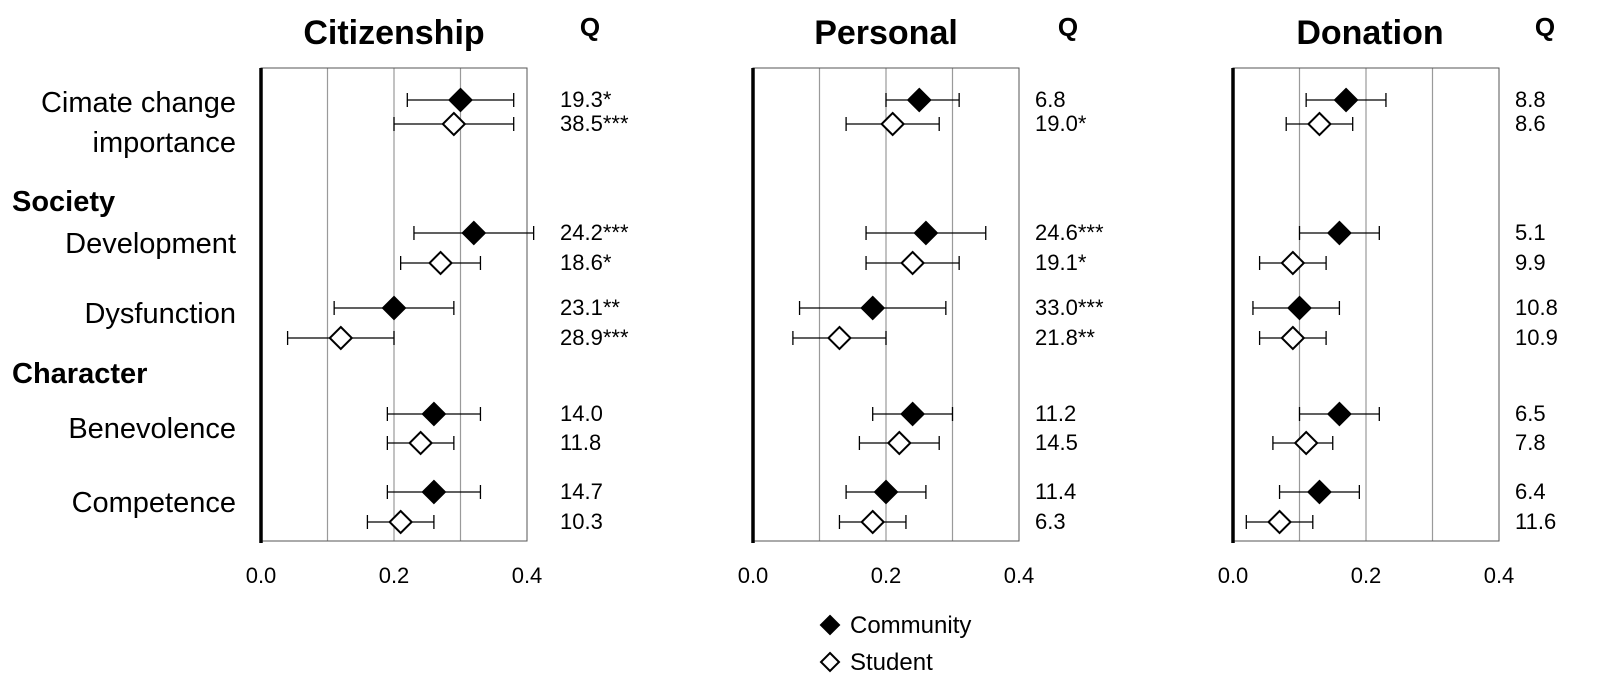  Describe the element at coordinates (581, 413) in the screenshot. I see `q-statistic-value: 14.0` at that location.